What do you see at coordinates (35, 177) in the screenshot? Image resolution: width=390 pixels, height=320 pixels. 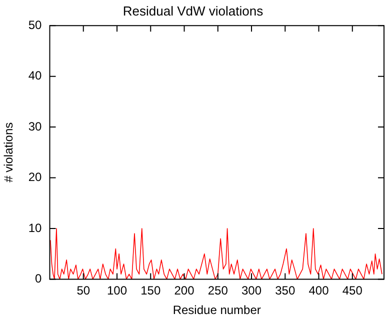 I see `y-tick-label: 20` at bounding box center [35, 177].